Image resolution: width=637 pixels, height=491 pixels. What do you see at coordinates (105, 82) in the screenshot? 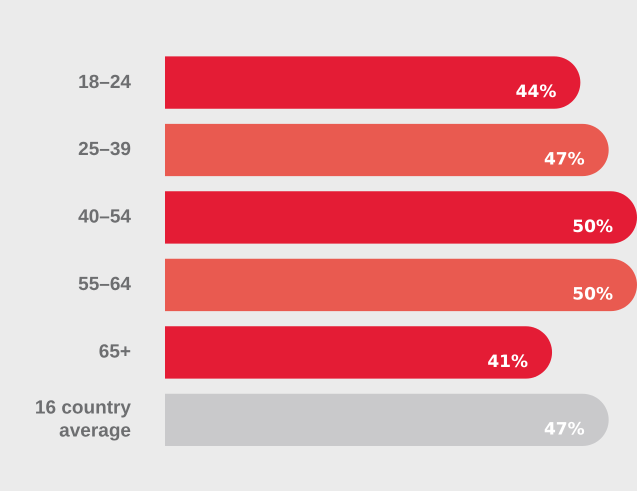
I see `y-tick-label: 18–24` at bounding box center [105, 82].